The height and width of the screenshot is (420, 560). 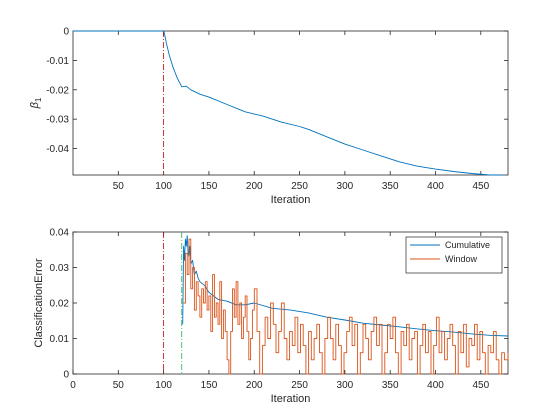 What do you see at coordinates (467, 245) in the screenshot?
I see `legend-label-cumulative: Cumulative` at bounding box center [467, 245].